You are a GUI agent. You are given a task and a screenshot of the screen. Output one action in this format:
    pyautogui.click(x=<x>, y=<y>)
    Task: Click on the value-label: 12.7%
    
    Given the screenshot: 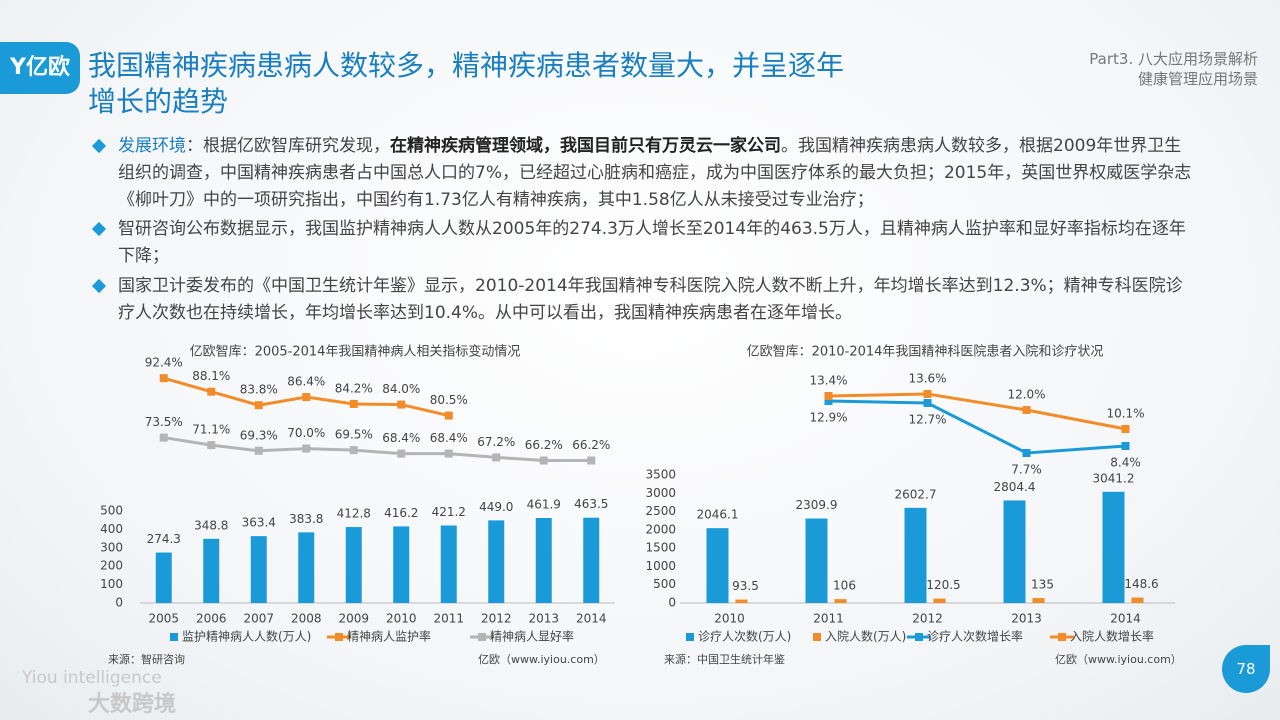 What is the action you would take?
    pyautogui.click(x=927, y=420)
    